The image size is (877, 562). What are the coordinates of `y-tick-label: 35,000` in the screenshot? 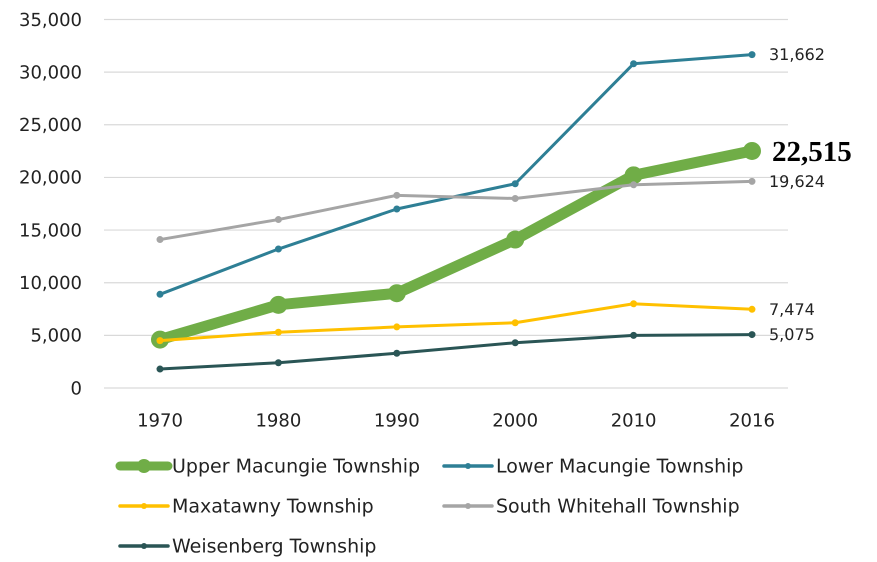 It's located at (50, 20).